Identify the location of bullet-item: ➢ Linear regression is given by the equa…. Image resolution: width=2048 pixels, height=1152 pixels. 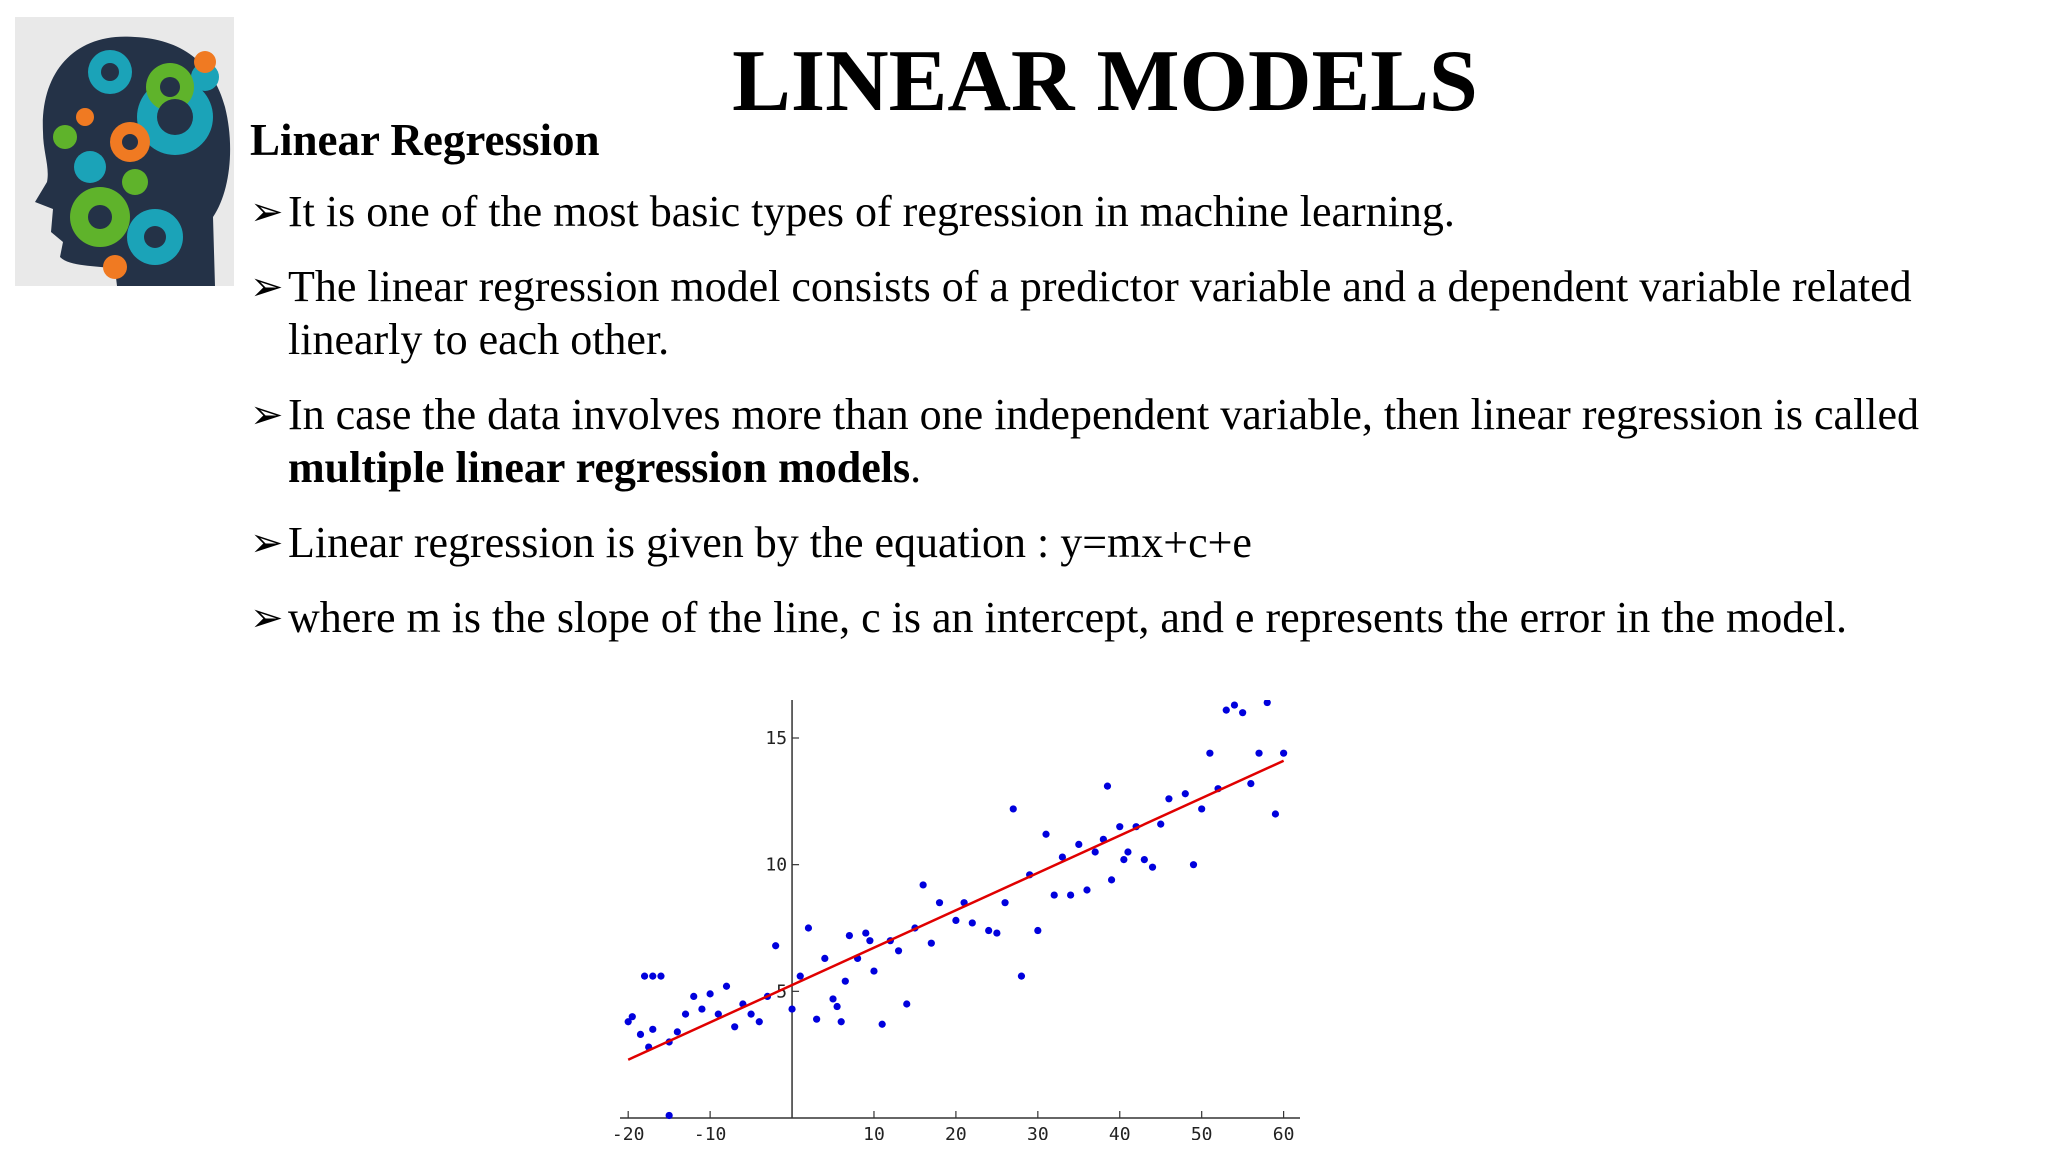
(1115, 542).